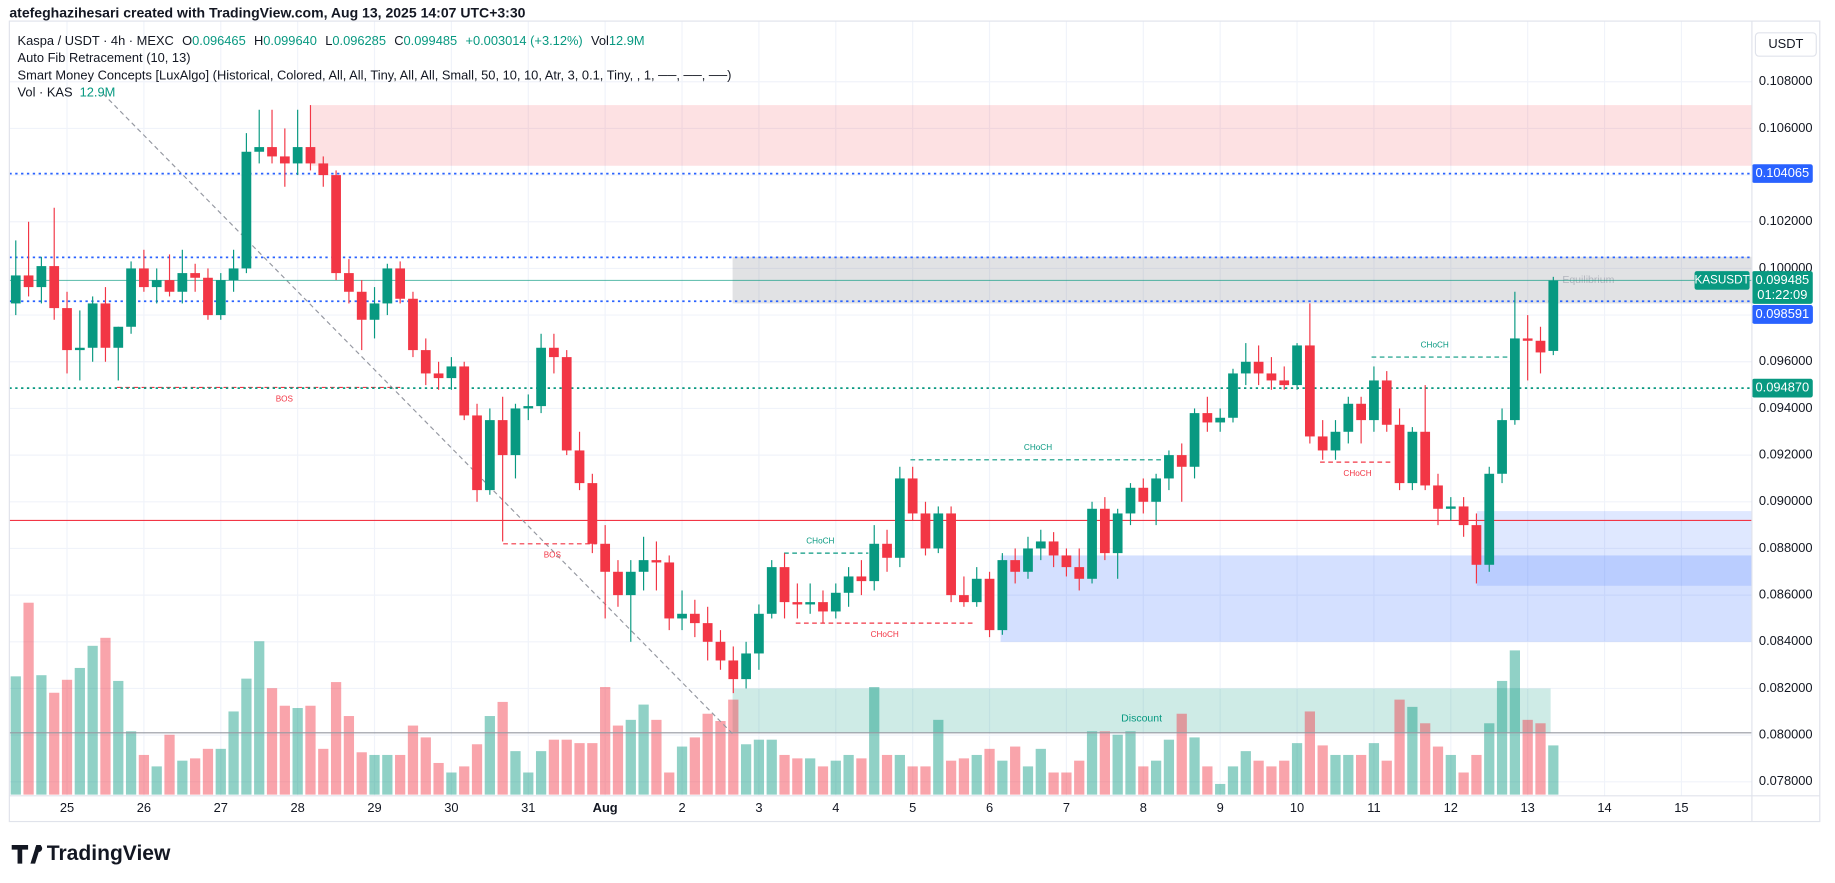  I want to click on countdown: 01:22:09, so click(1782, 294).